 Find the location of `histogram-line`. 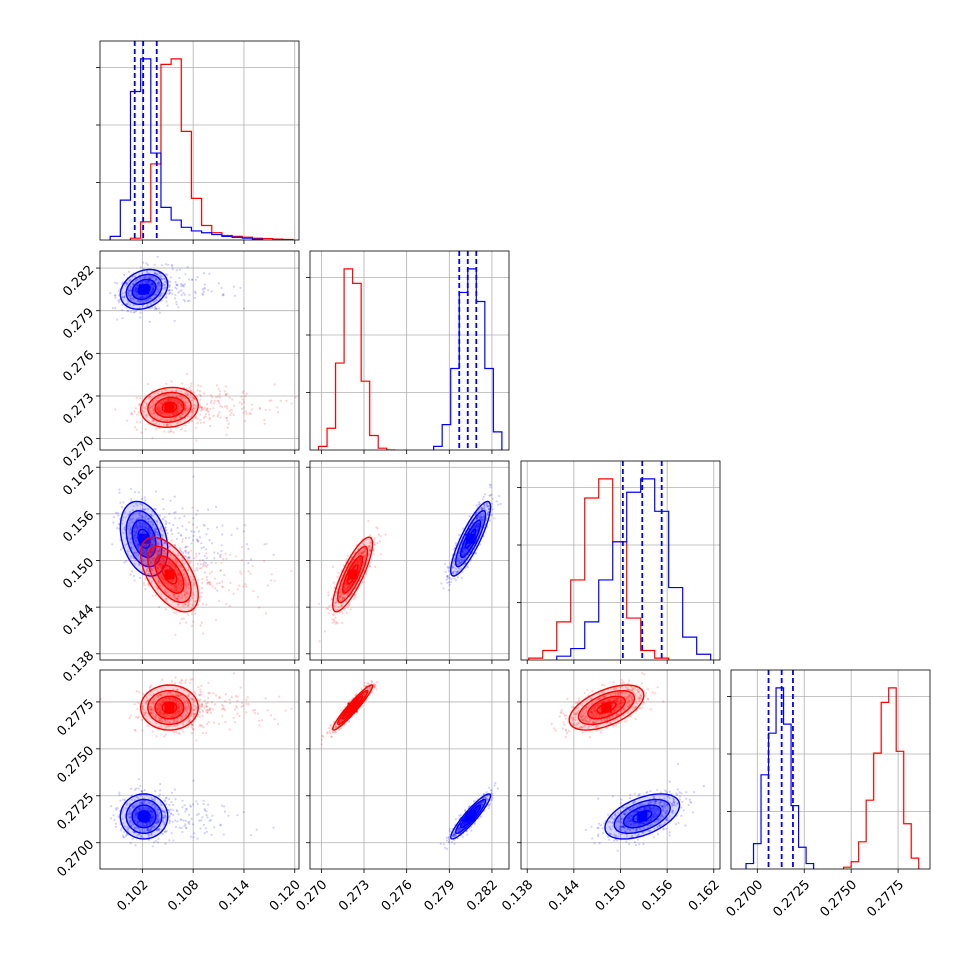

histogram-line is located at coordinates (599, 569).